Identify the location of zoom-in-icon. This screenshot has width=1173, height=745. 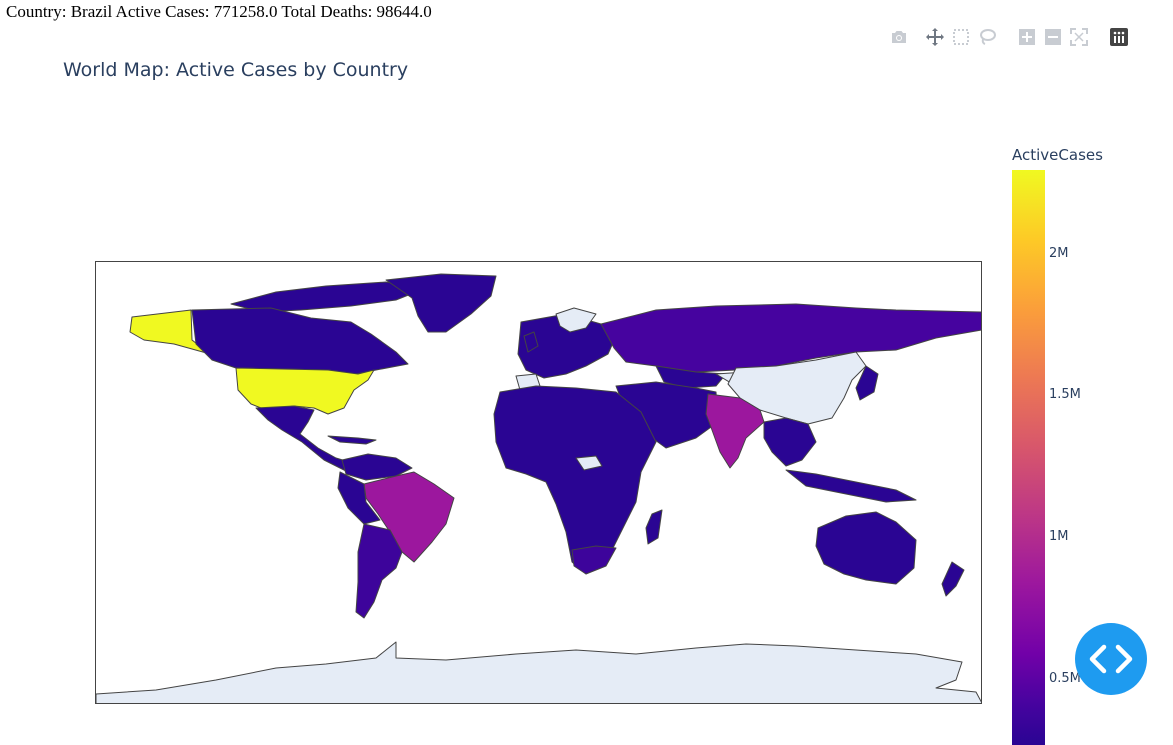
(1027, 37).